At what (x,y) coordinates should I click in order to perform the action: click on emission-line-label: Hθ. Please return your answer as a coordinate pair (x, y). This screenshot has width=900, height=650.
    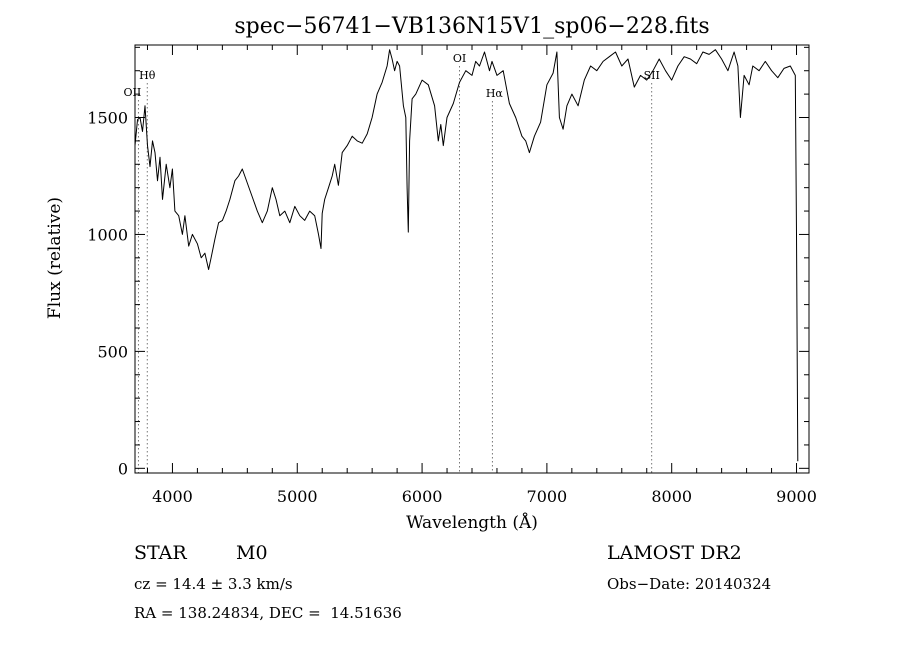
    Looking at the image, I should click on (147, 75).